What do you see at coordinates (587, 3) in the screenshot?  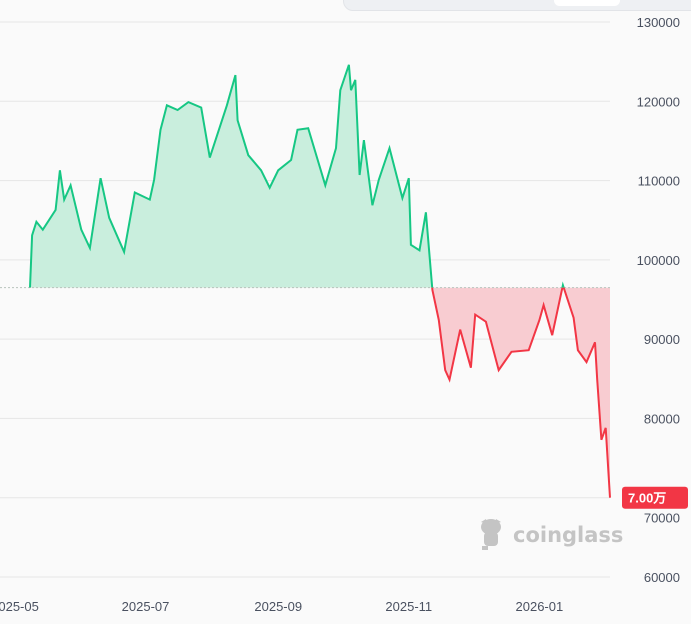 I see `toolbar-selected-tab` at bounding box center [587, 3].